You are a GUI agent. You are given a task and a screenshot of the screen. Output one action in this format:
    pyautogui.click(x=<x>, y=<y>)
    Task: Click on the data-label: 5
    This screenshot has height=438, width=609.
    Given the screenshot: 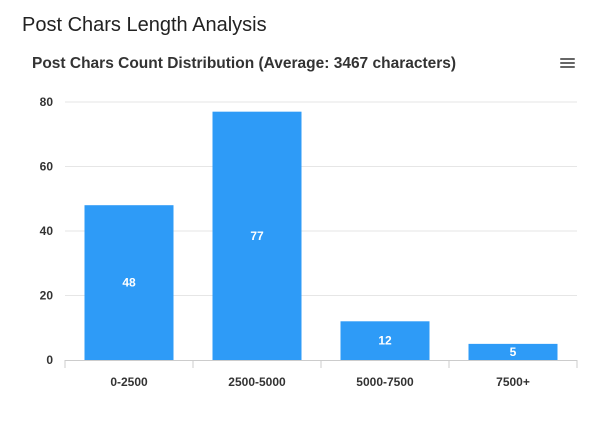 What is the action you would take?
    pyautogui.click(x=513, y=352)
    